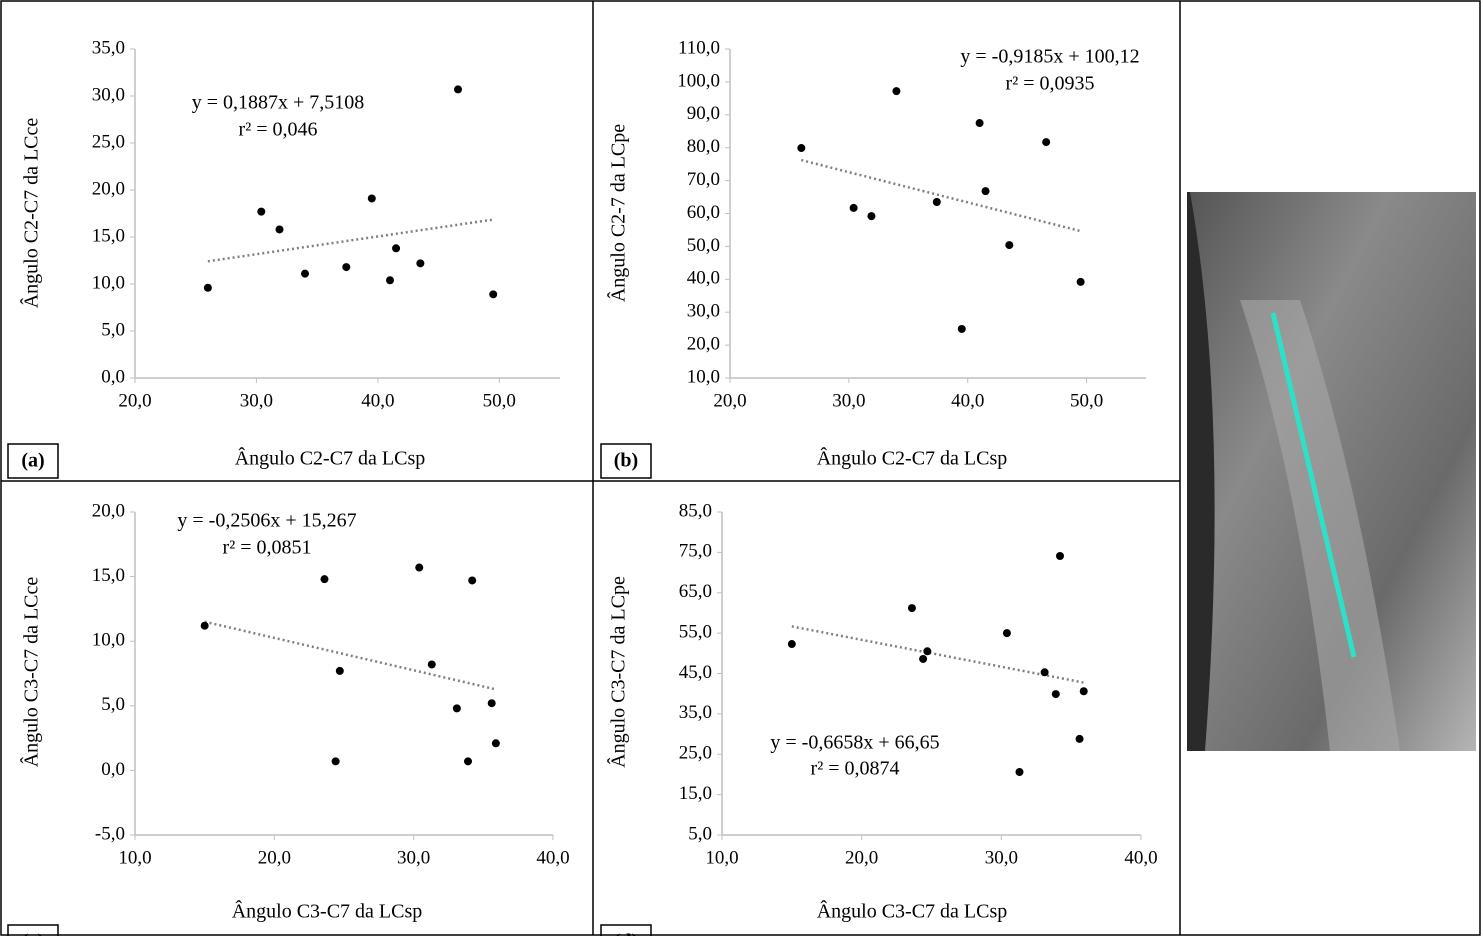 The height and width of the screenshot is (936, 1481). I want to click on y-tick-label: 45,0, so click(695, 672).